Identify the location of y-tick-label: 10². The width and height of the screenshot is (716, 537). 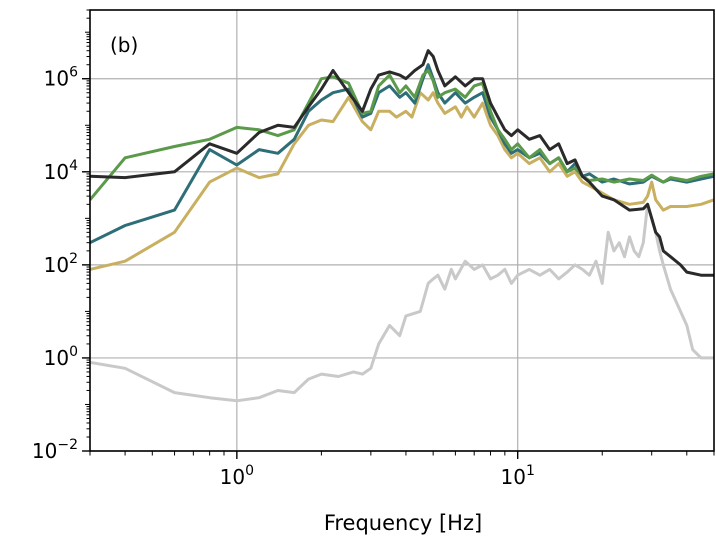
(61, 264).